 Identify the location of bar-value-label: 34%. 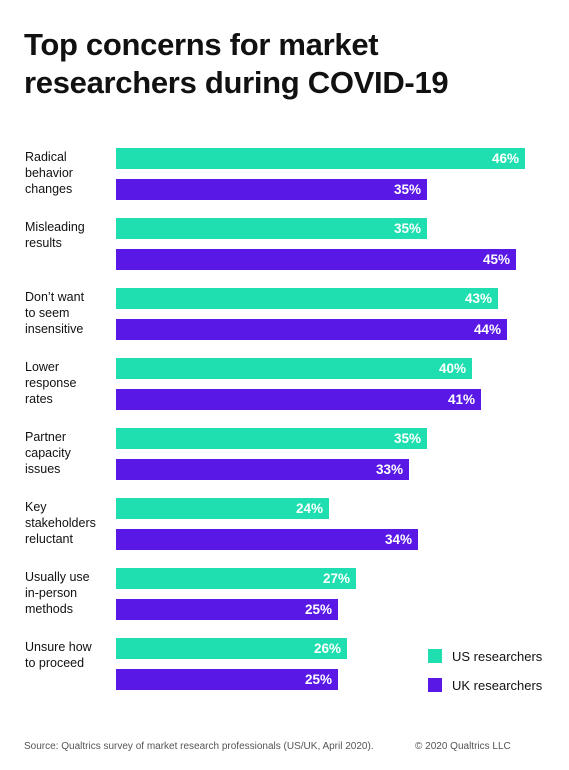
(398, 539).